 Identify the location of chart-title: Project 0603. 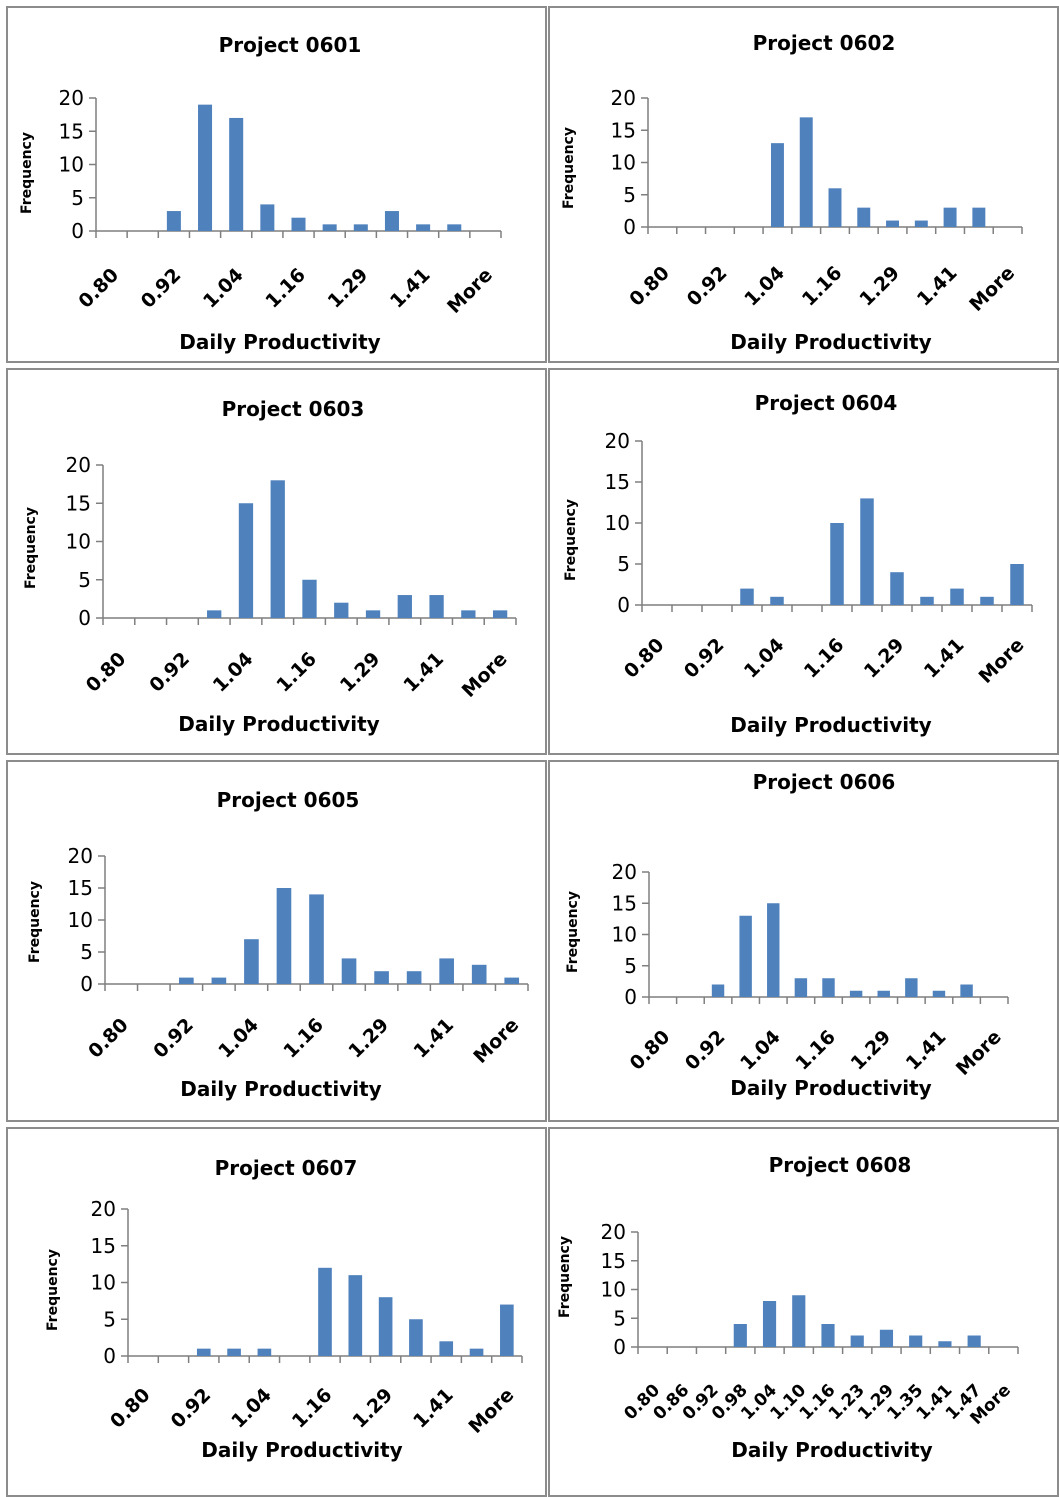
(293, 409).